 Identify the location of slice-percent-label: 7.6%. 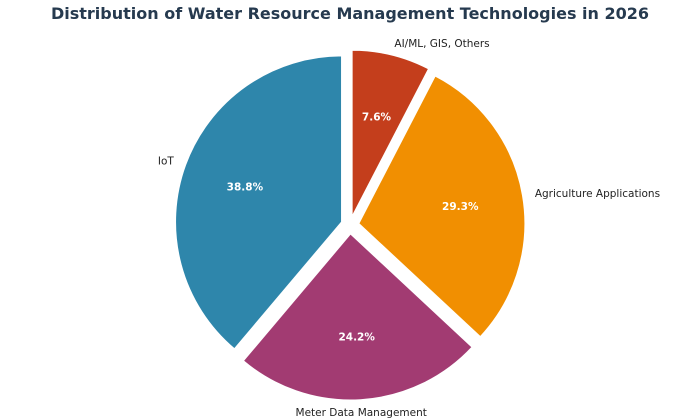
(377, 117).